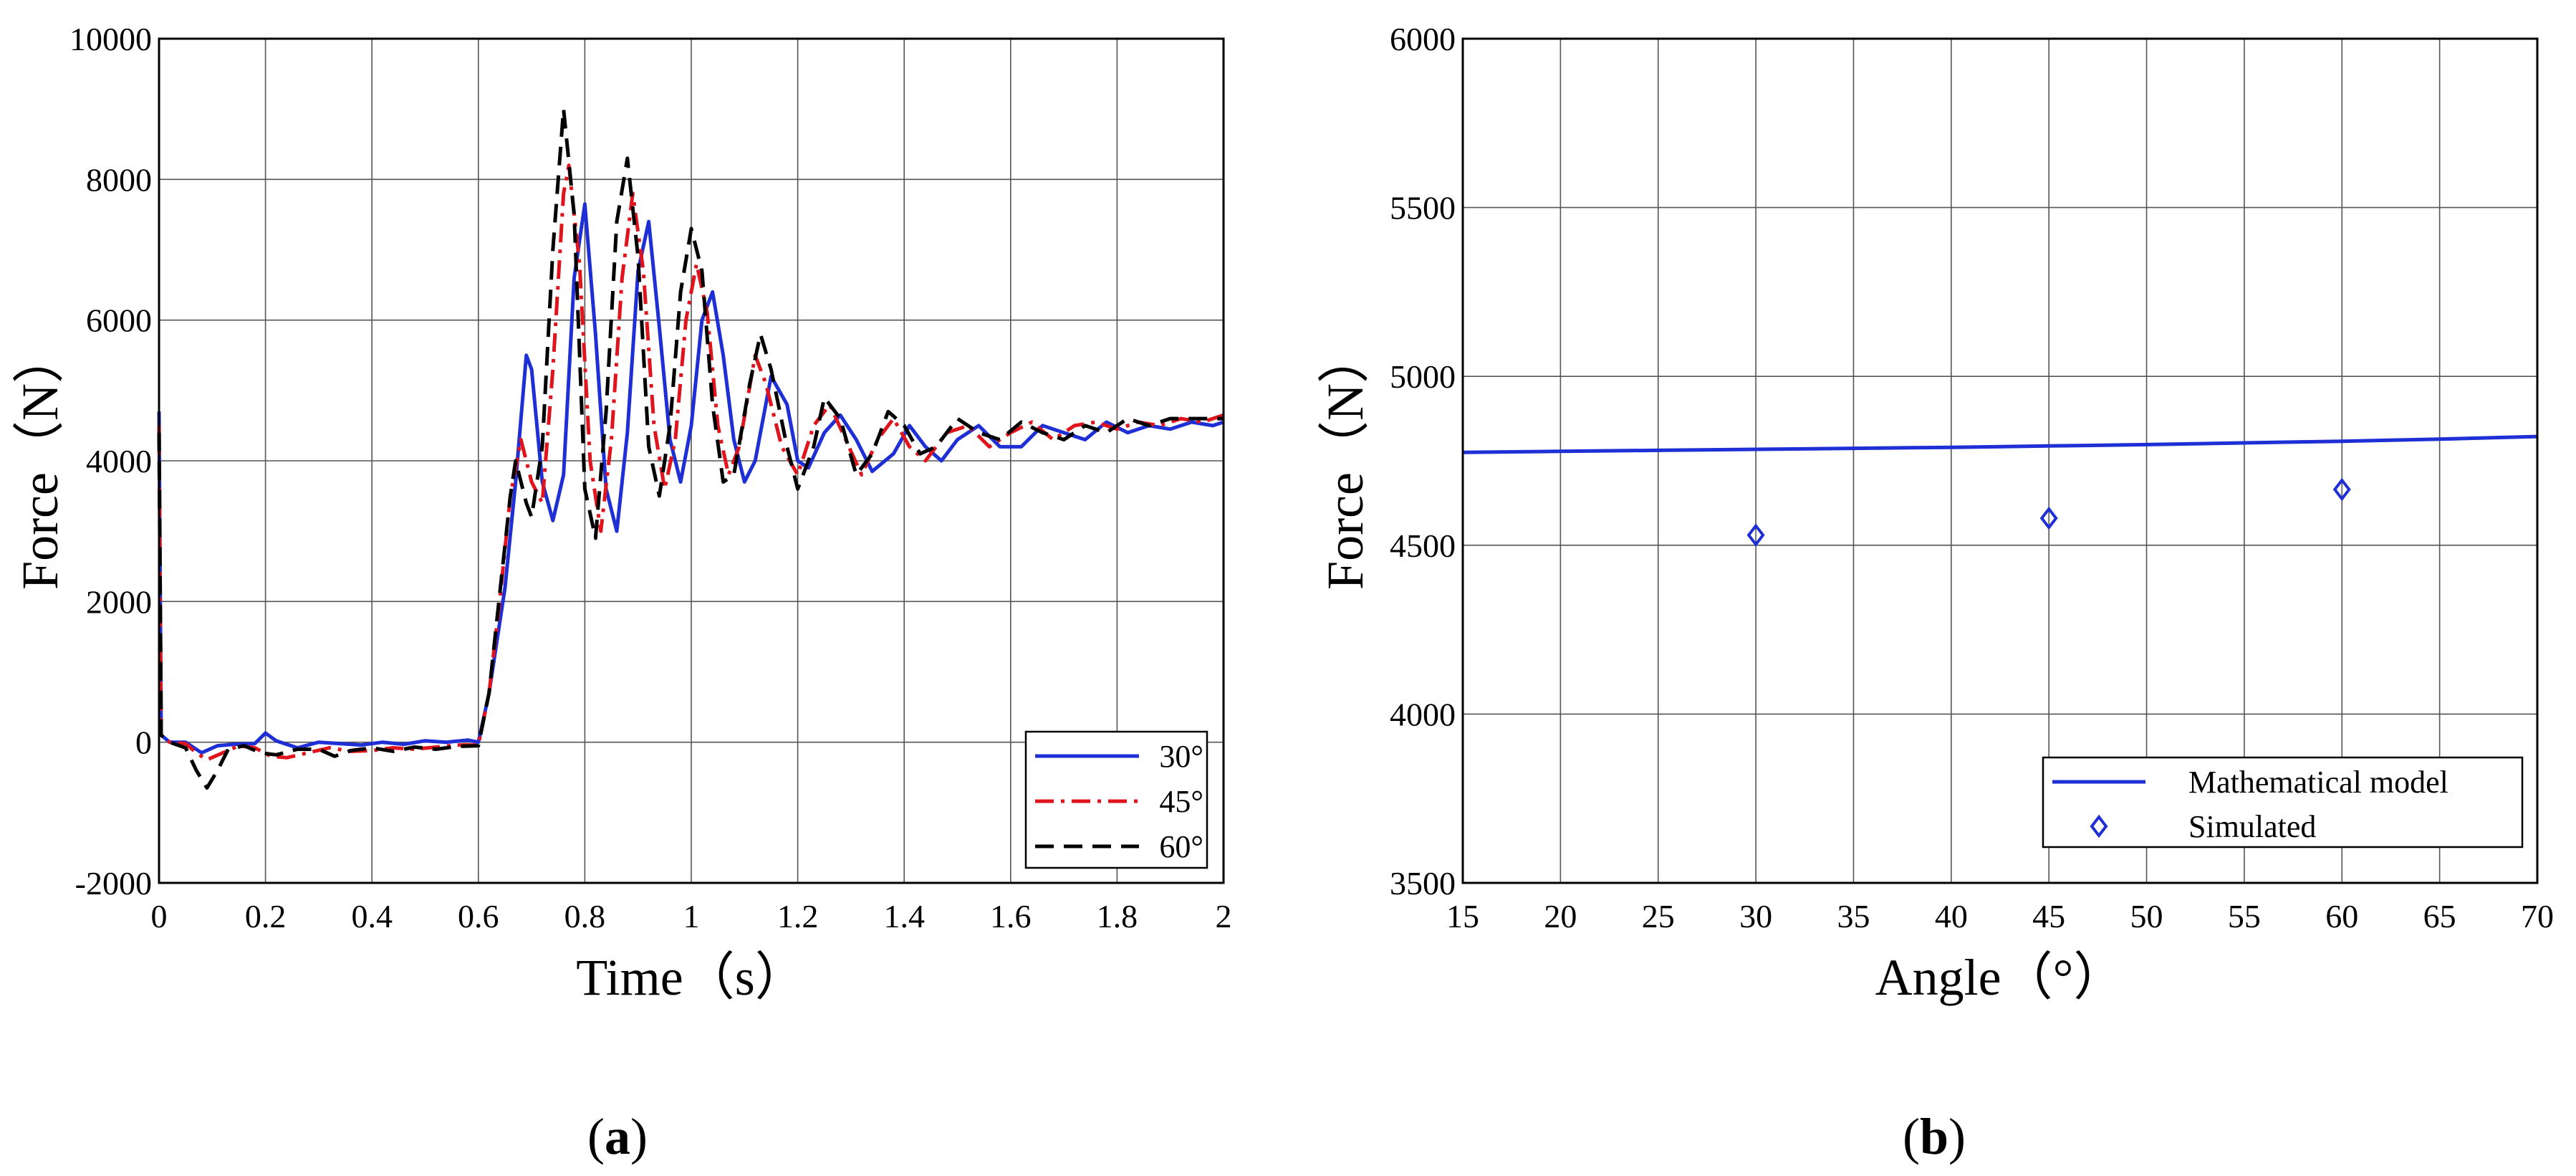 The width and height of the screenshot is (2576, 1176). Describe the element at coordinates (119, 320) in the screenshot. I see `chart-a-y-tick-label: 6000` at that location.